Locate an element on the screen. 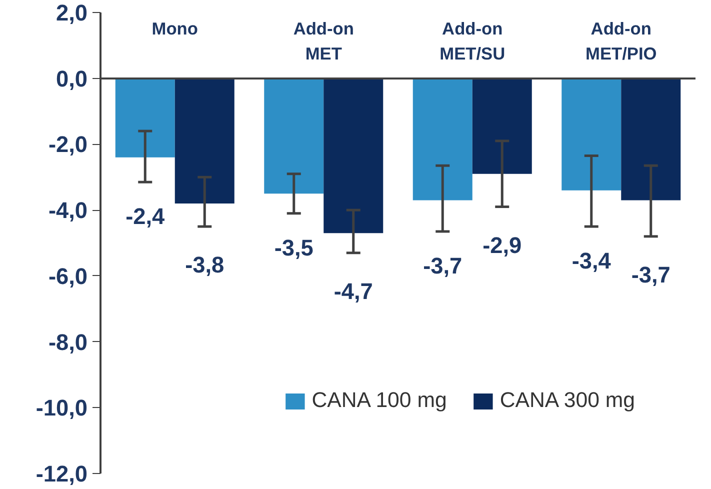 This screenshot has height=489, width=711. legend-label: CANA 100 mg is located at coordinates (379, 400).